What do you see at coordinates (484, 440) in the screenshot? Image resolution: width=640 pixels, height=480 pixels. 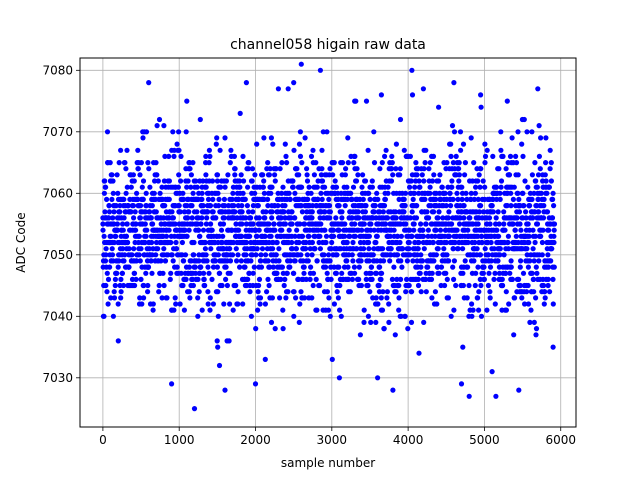 I see `x-tick-label: 5000` at bounding box center [484, 440].